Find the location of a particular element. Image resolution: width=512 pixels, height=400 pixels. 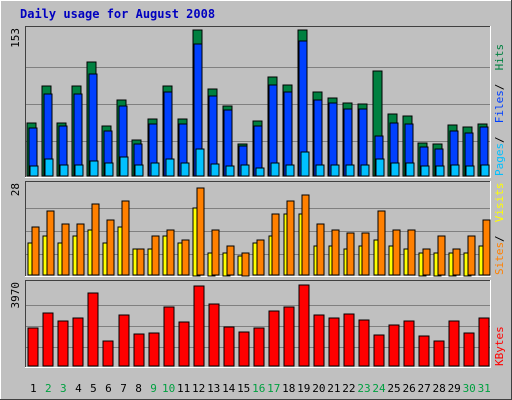

x-tick-label: 16 is located at coordinates (258, 388).